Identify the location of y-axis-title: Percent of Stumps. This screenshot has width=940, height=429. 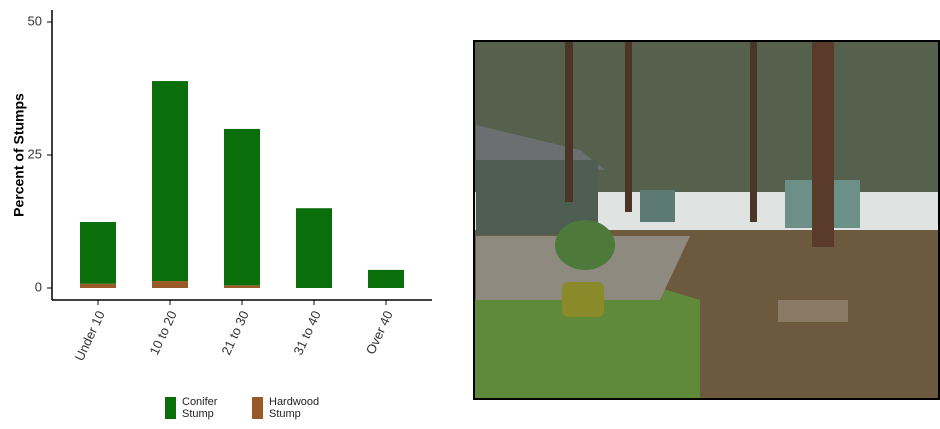
(19, 155).